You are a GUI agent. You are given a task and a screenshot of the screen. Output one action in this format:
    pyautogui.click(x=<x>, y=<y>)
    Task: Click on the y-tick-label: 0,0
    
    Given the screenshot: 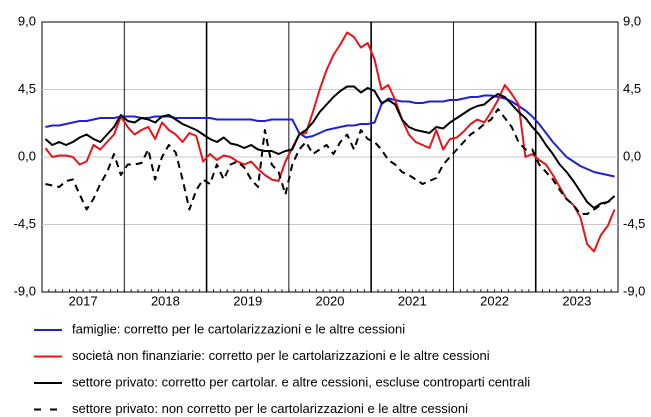 What is the action you would take?
    pyautogui.click(x=27, y=155)
    